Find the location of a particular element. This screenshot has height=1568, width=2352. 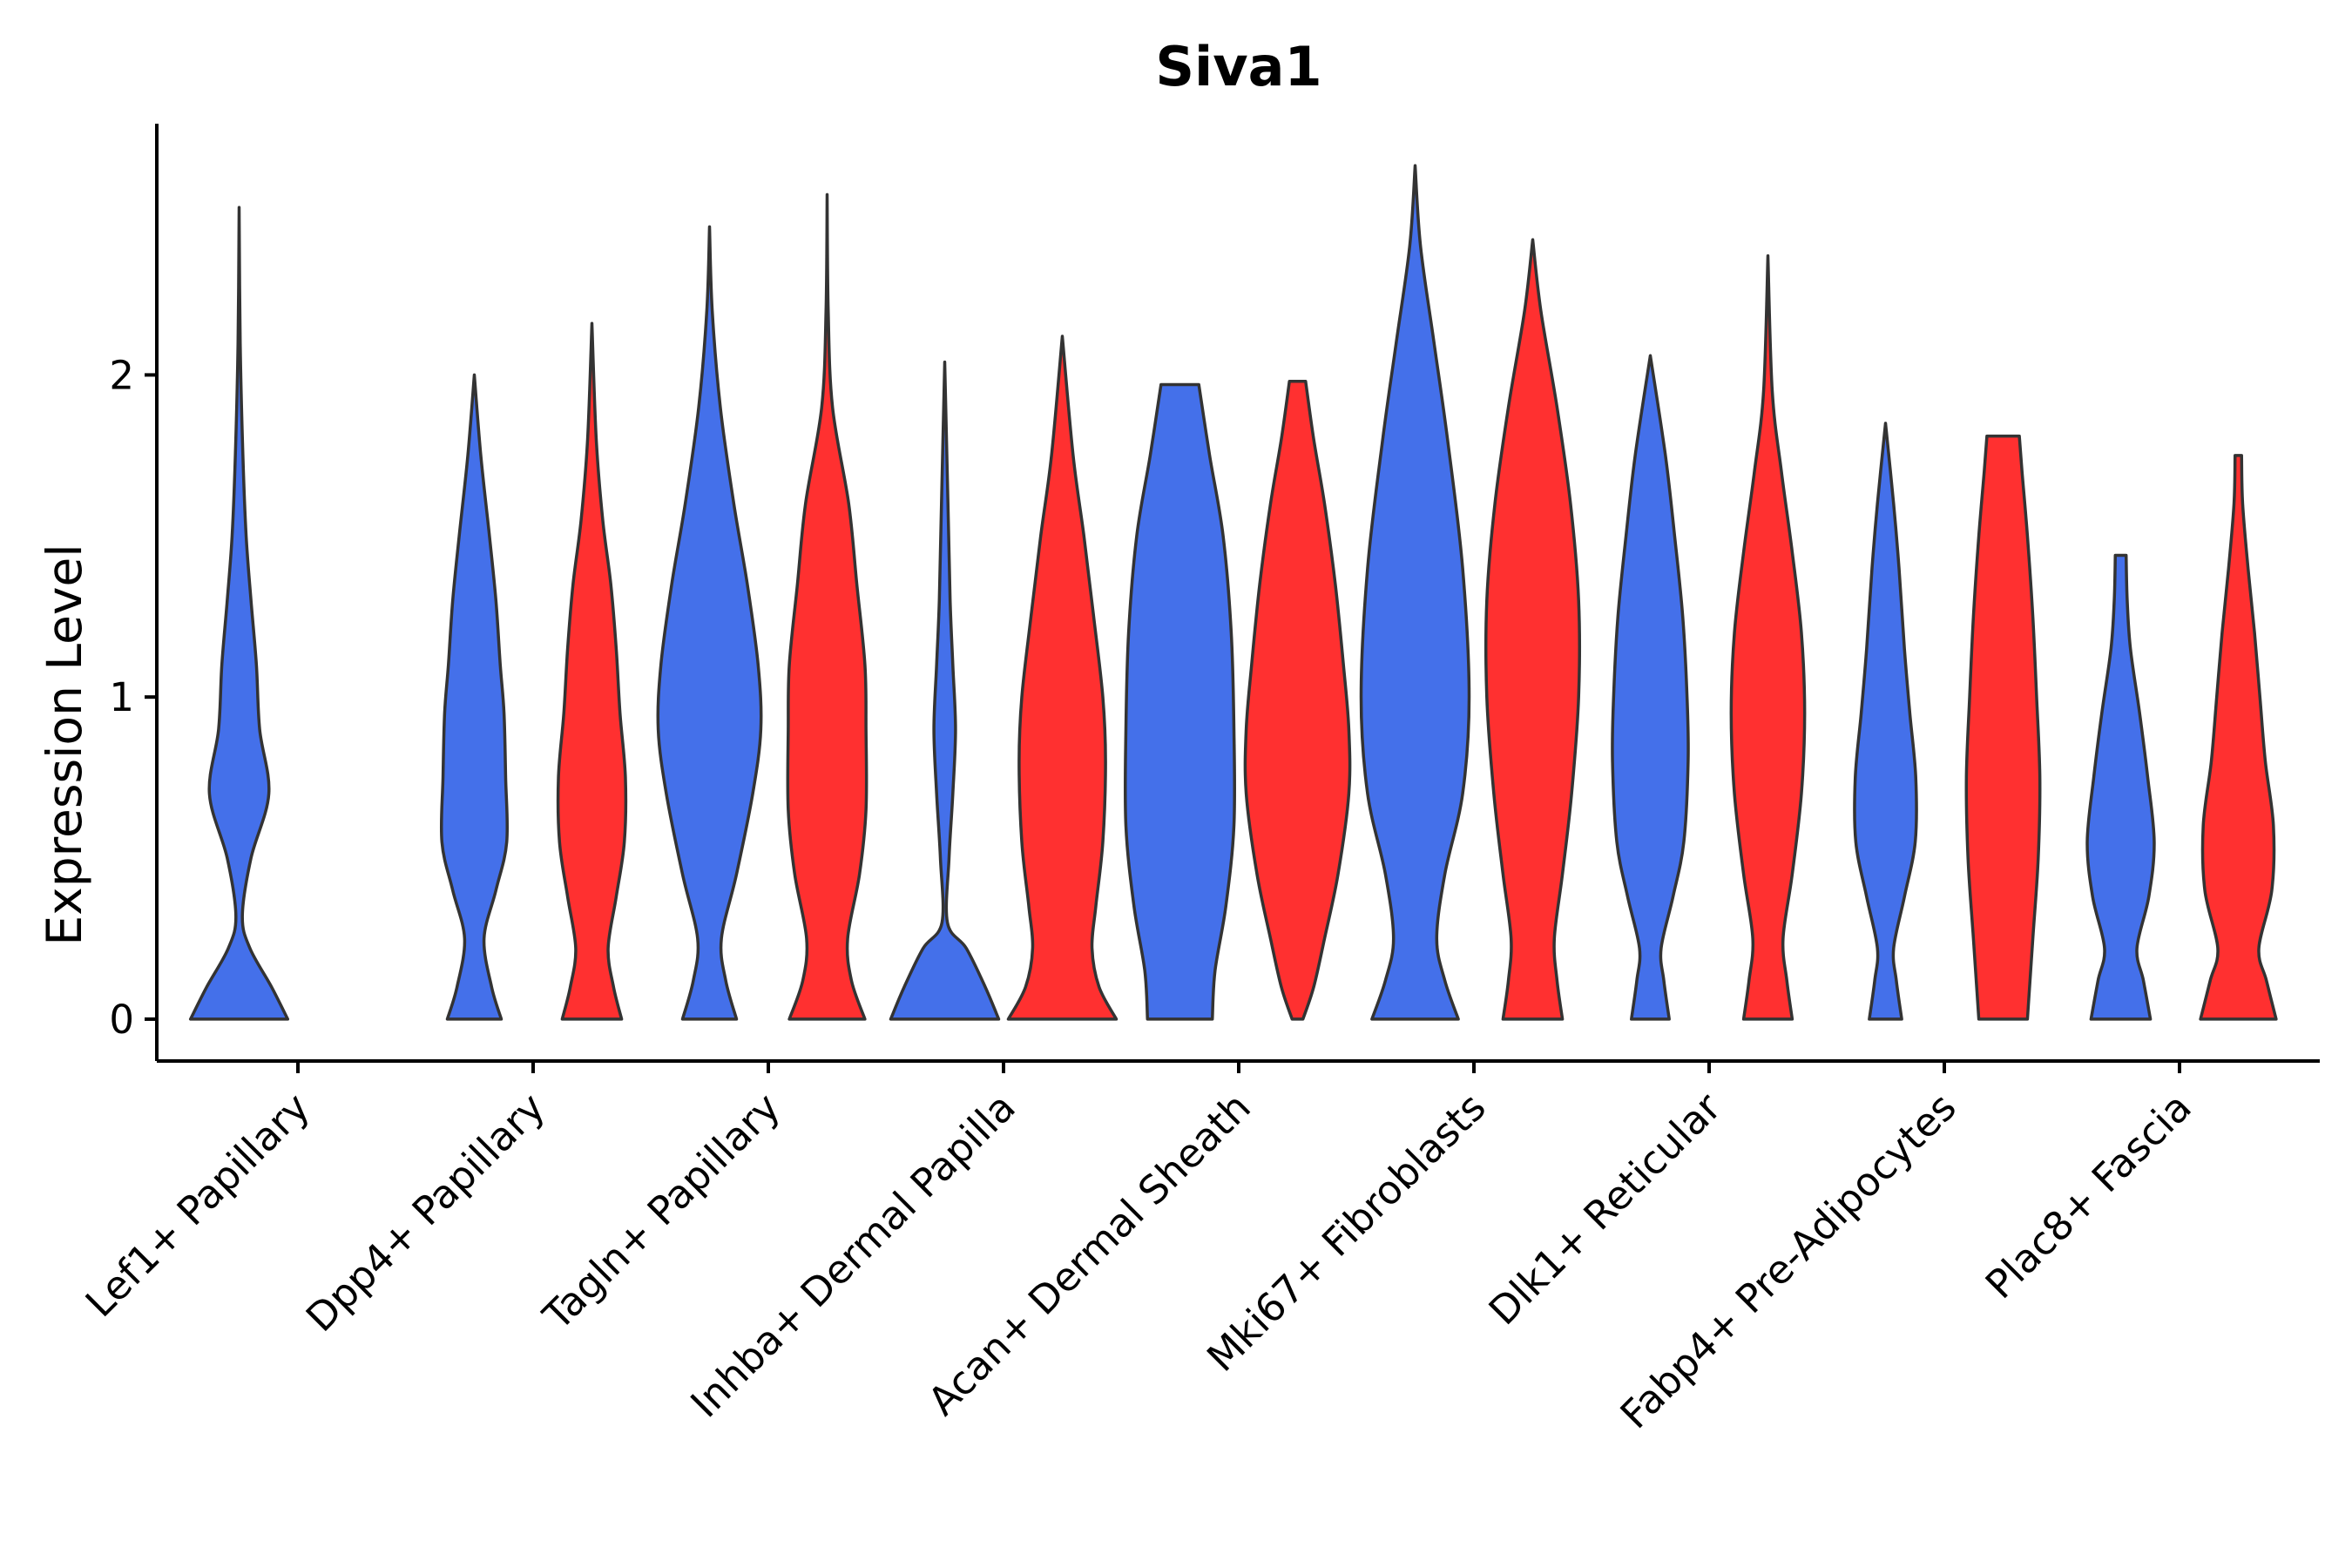

y-tick-label: 1 is located at coordinates (121, 697).